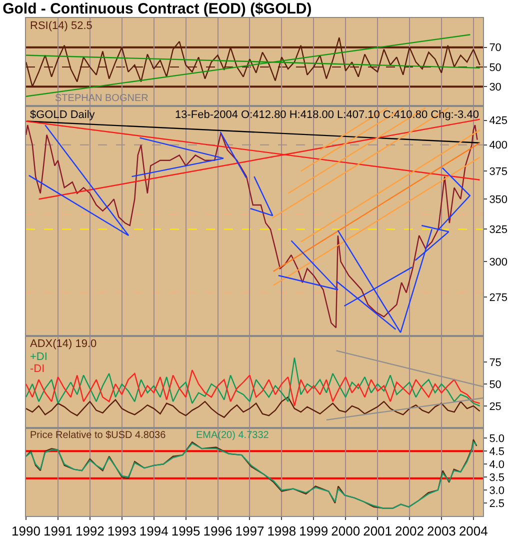  What do you see at coordinates (121, 531) in the screenshot?
I see `x-tick-label: 1993` at bounding box center [121, 531].